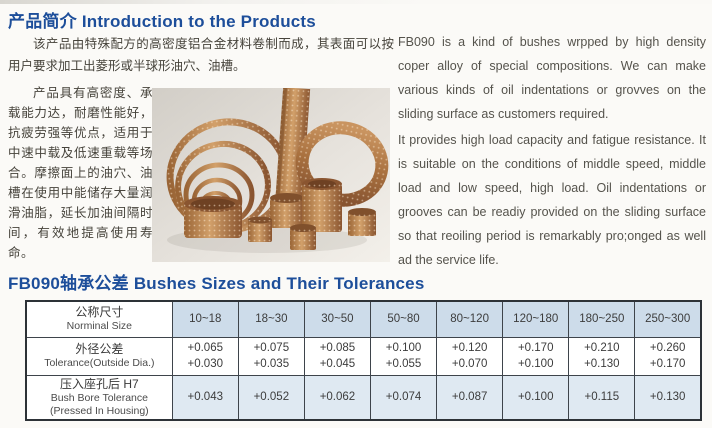  I want to click on bush-bore-label-en: Bush Bore Tolerance, so click(99, 397).